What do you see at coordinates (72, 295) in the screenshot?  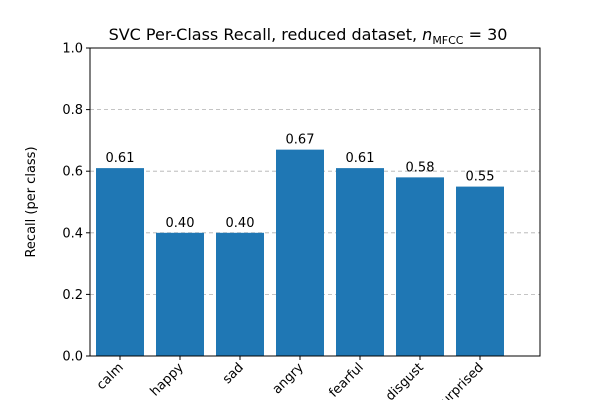 I see `y-tick-label: 0.2` at bounding box center [72, 295].